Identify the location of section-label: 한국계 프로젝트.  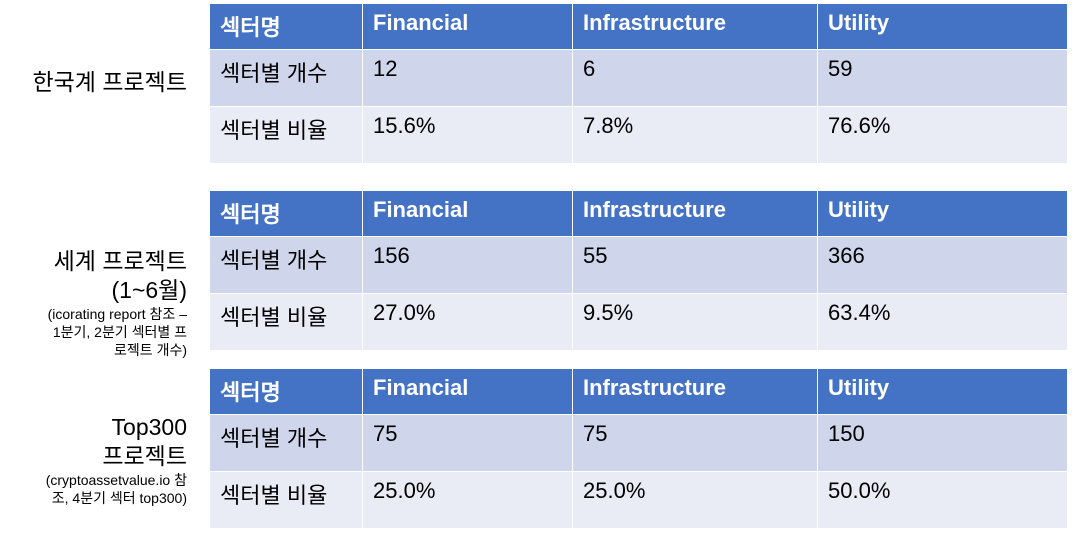
(109, 82).